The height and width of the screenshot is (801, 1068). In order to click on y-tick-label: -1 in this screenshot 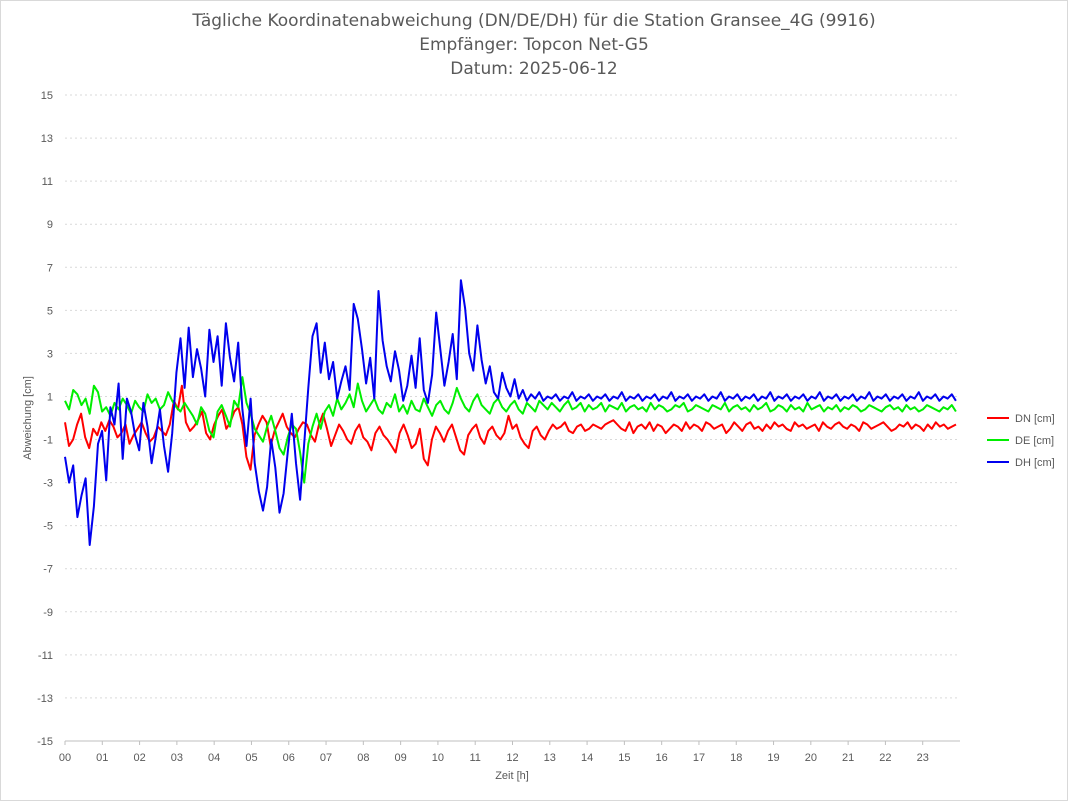, I will do `click(48, 441)`.